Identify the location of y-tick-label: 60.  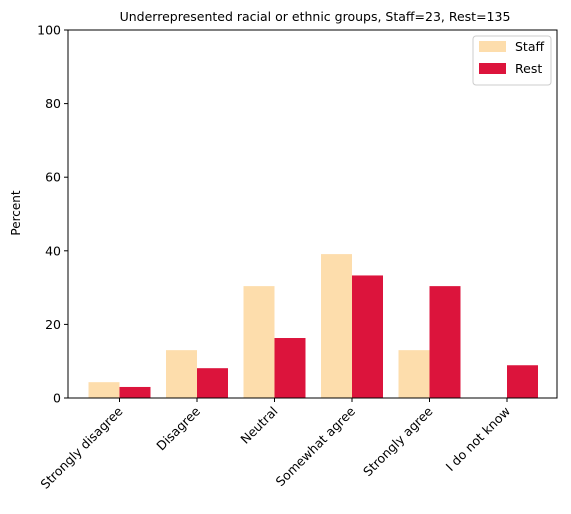
(53, 177).